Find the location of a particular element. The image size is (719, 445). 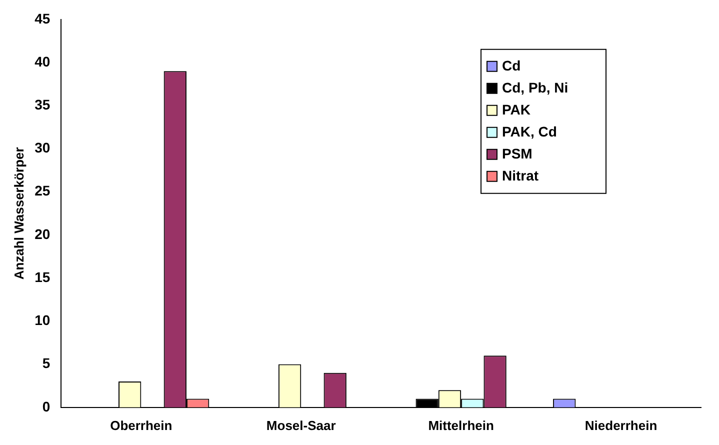

x-tick-label: Oberrhein is located at coordinates (141, 425).